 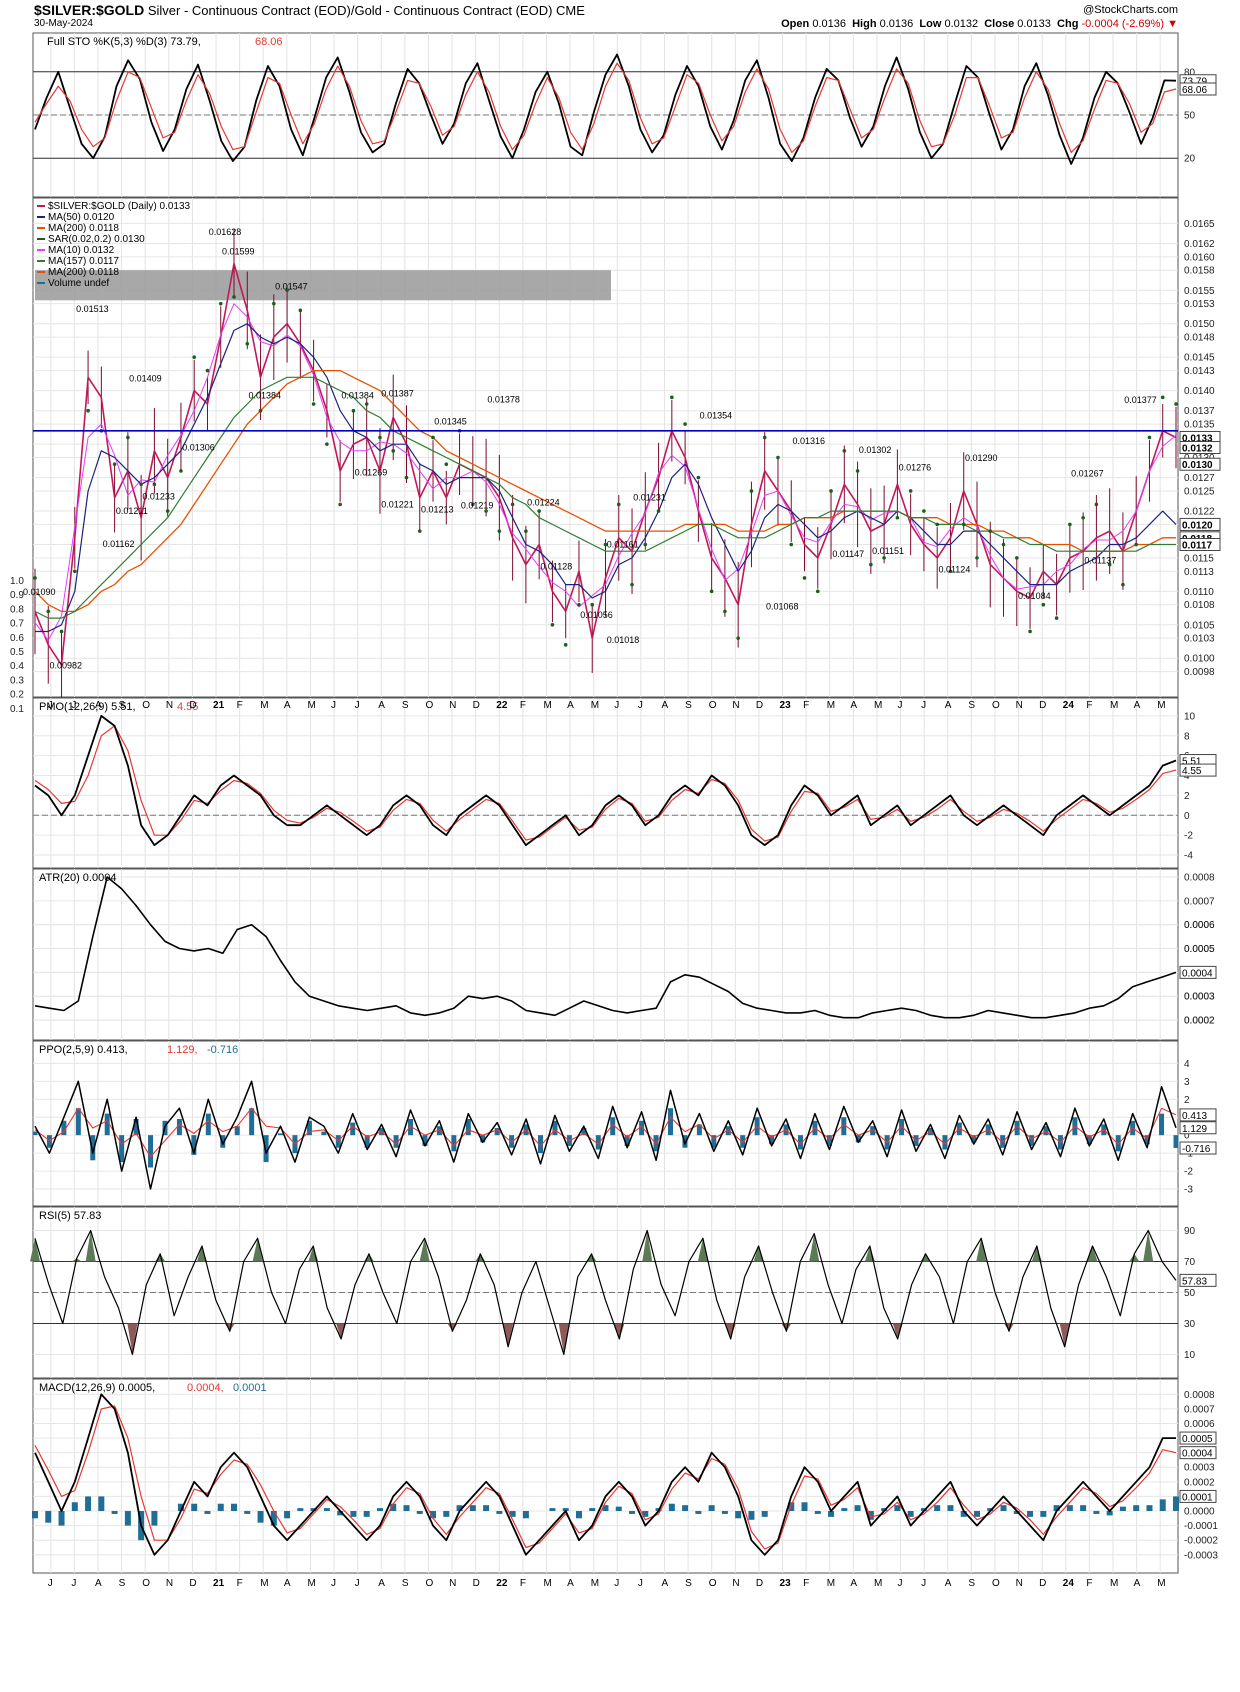 What do you see at coordinates (1087, 474) in the screenshot?
I see `price-annotation: 0.01267` at bounding box center [1087, 474].